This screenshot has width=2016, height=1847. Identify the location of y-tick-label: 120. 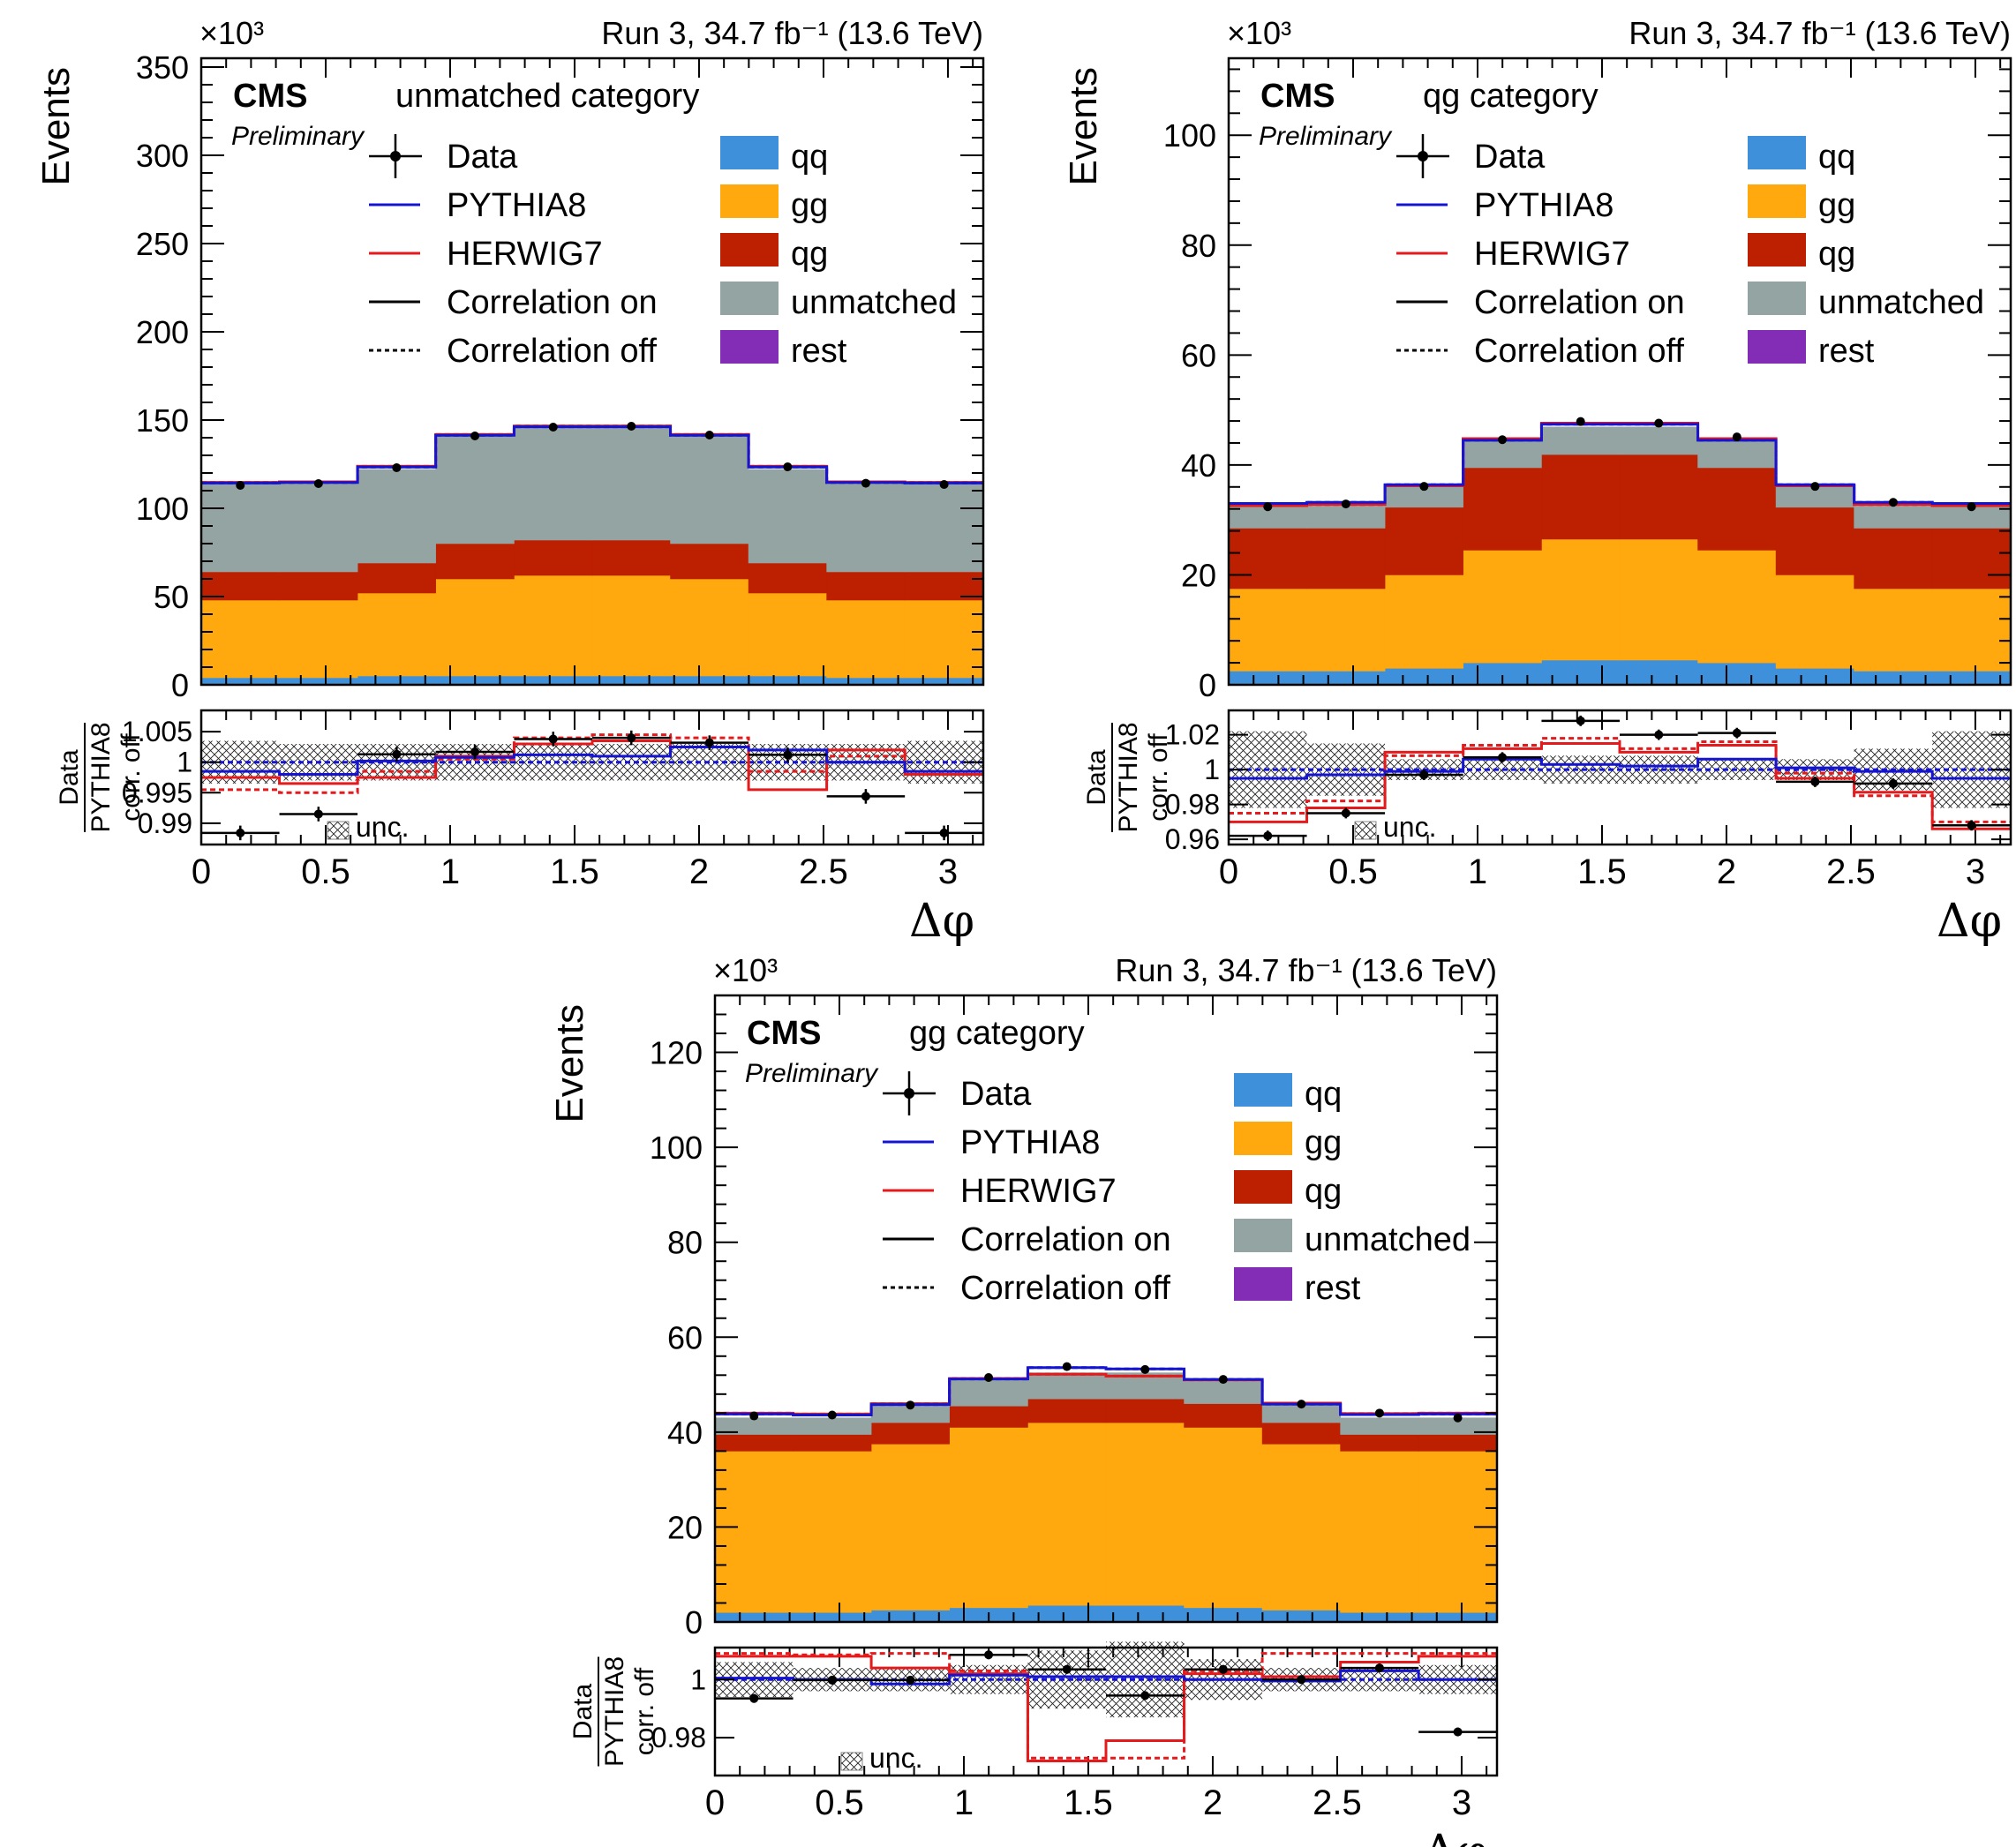
(676, 1053).